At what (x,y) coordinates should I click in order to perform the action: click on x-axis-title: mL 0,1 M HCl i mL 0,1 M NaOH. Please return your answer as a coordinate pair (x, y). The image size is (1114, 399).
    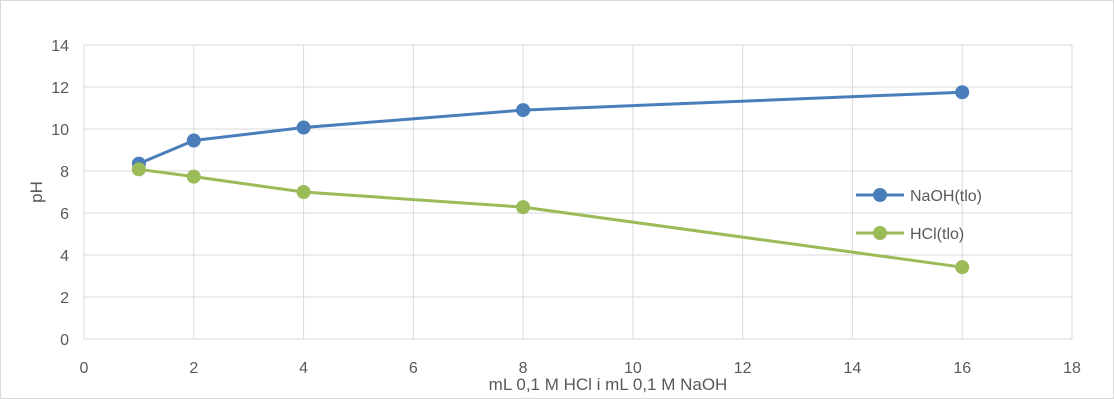
    Looking at the image, I should click on (608, 384).